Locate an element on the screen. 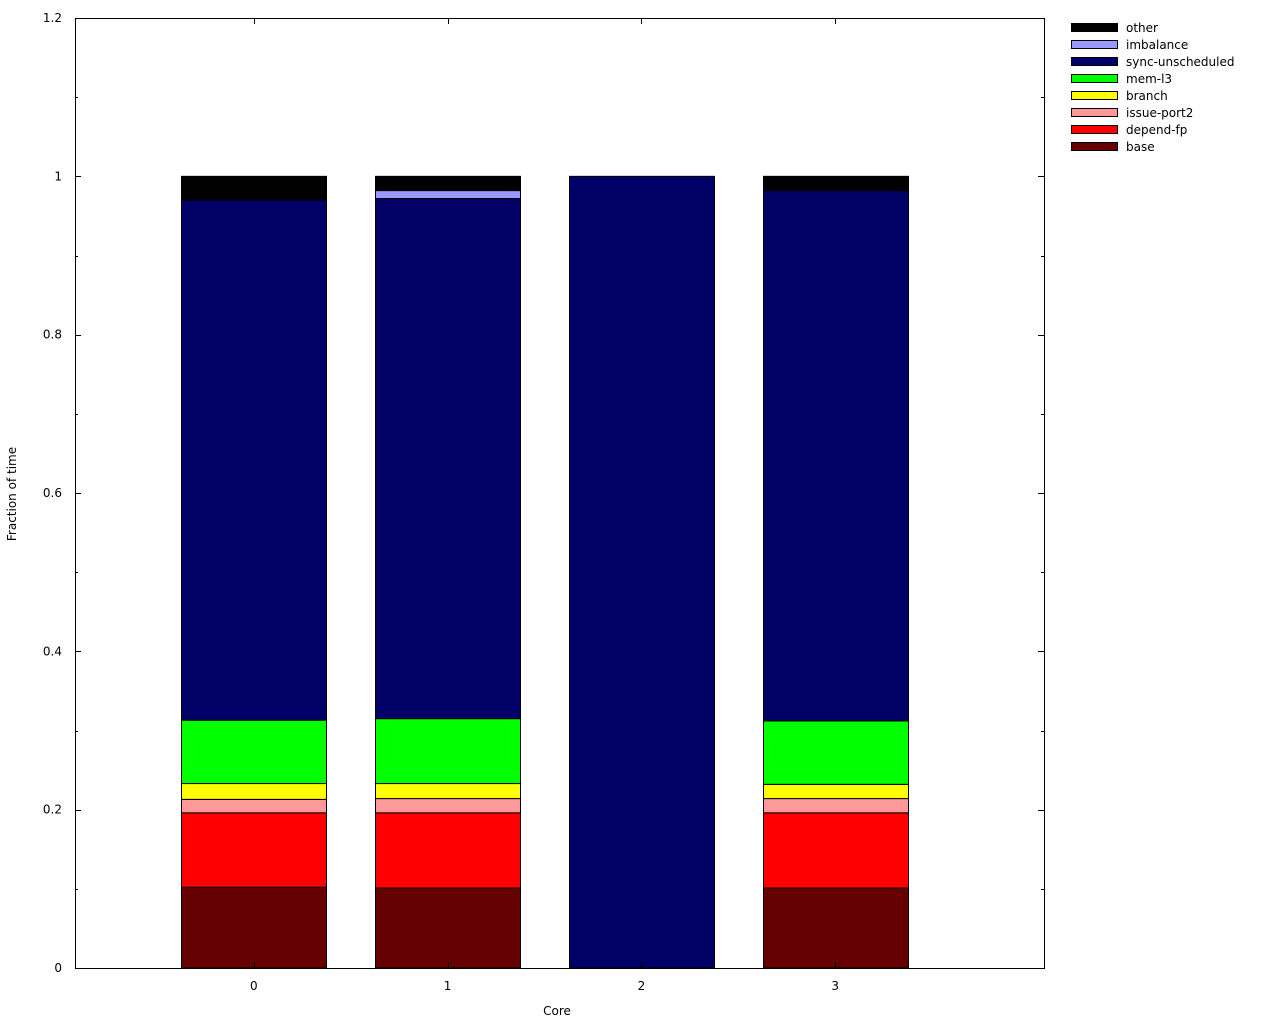 This screenshot has width=1280, height=1029. x-tick-label: 0 is located at coordinates (254, 986).